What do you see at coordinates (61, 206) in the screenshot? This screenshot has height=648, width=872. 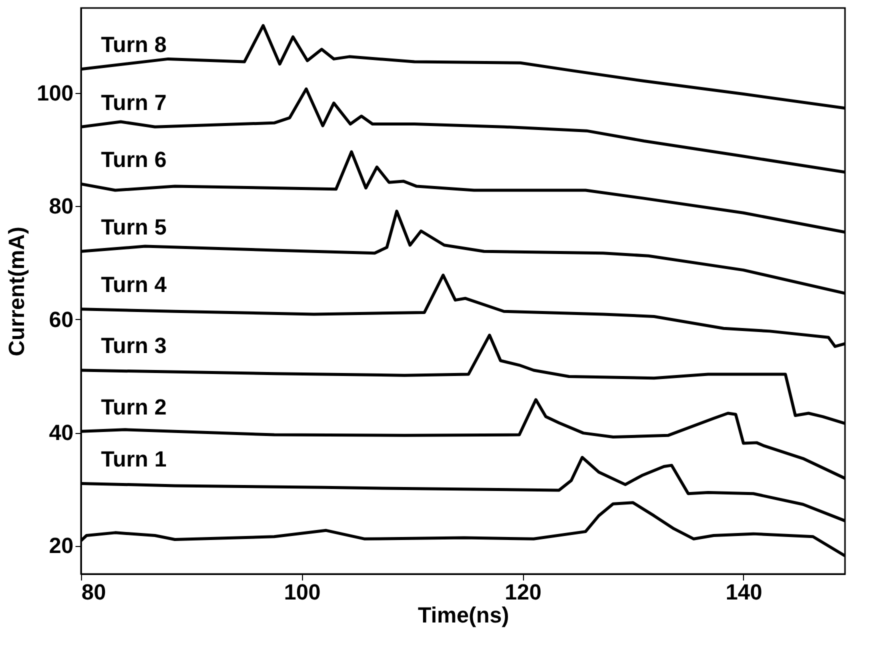 I see `y-tick-label: 80` at bounding box center [61, 206].